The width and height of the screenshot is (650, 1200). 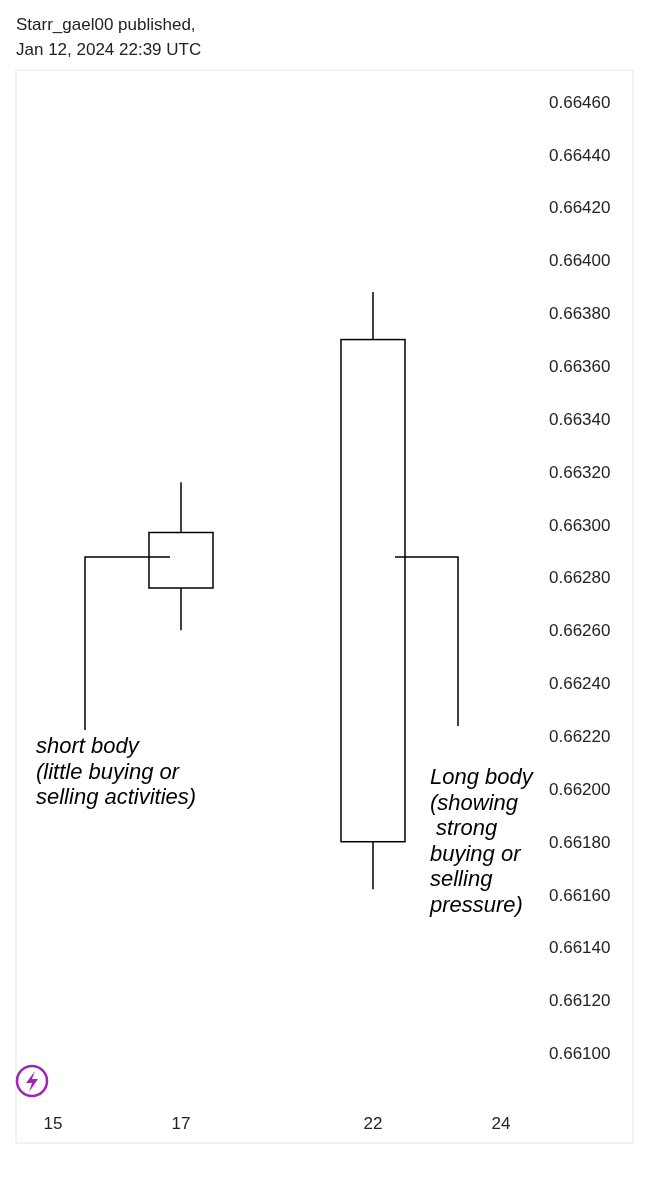 I want to click on y-tick-label: 0.66340, so click(x=580, y=419).